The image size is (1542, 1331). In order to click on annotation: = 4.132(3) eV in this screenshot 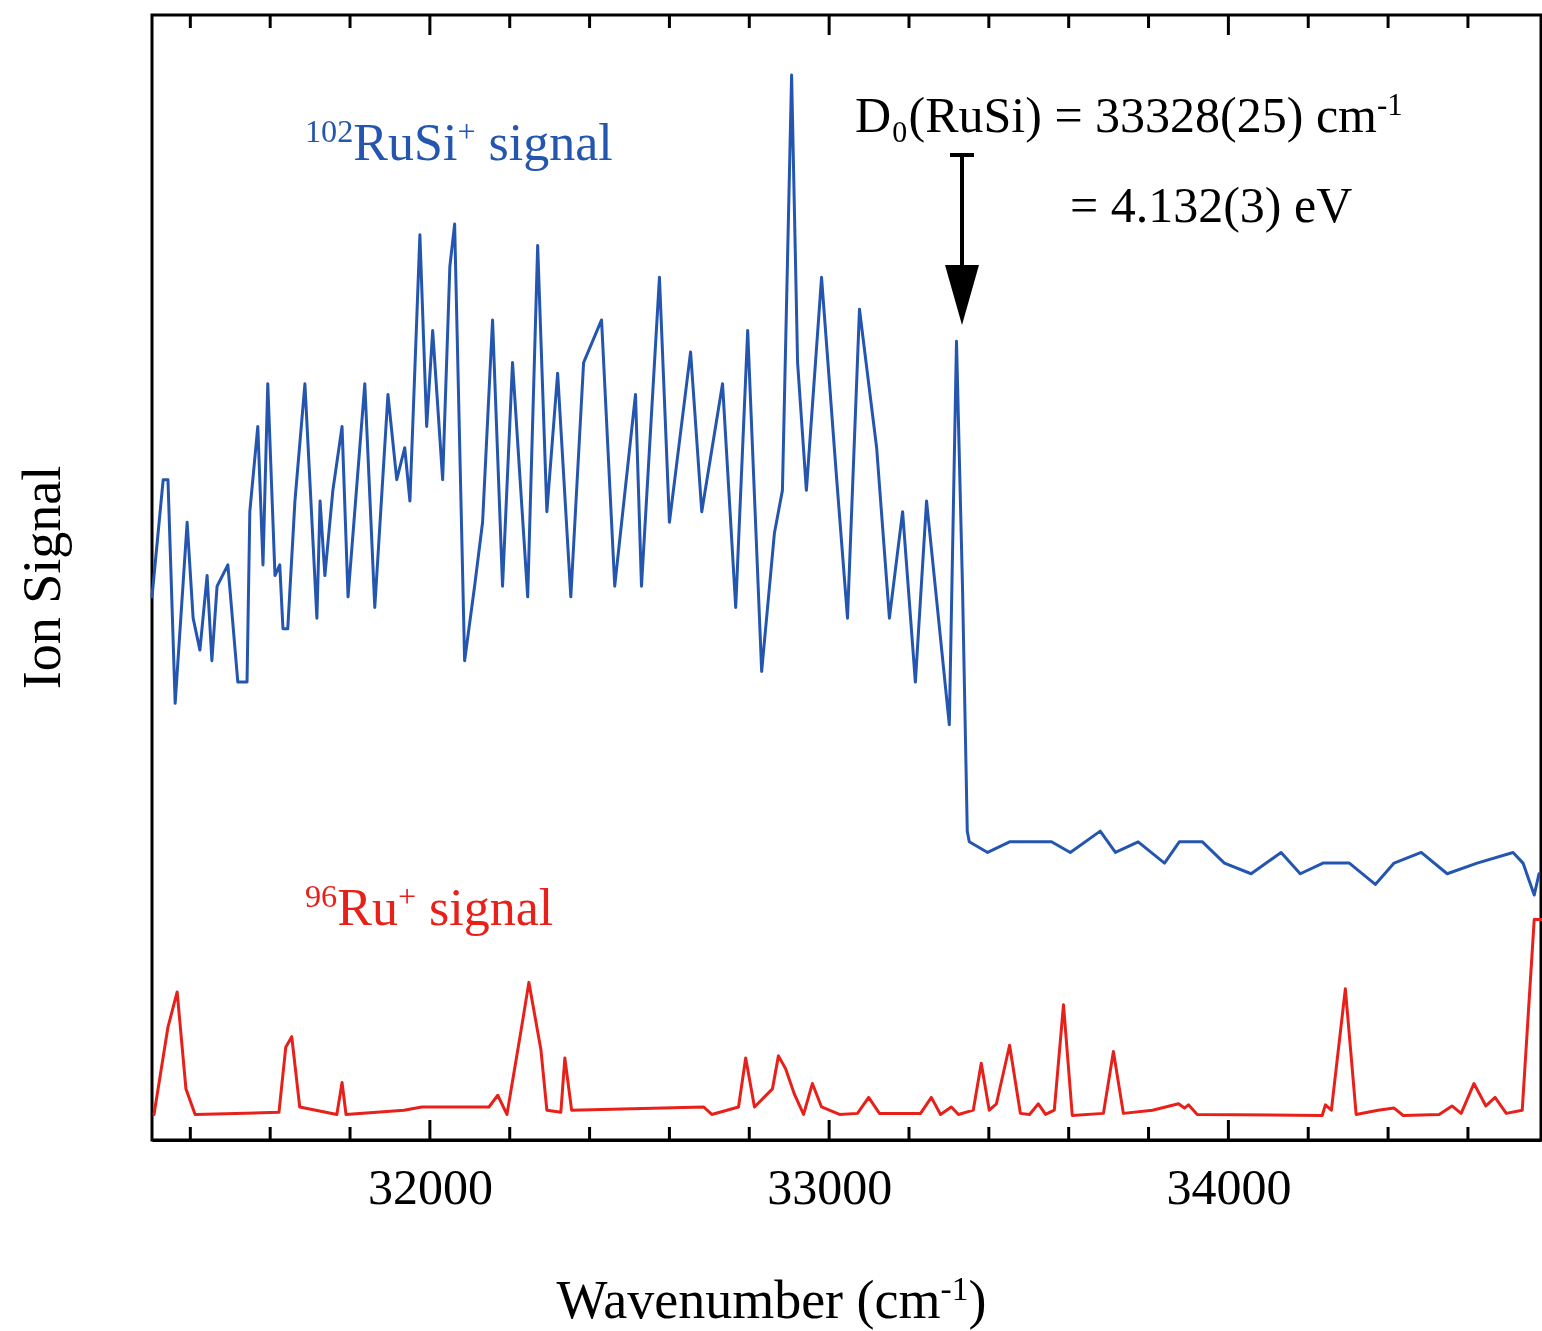, I will do `click(1211, 205)`.